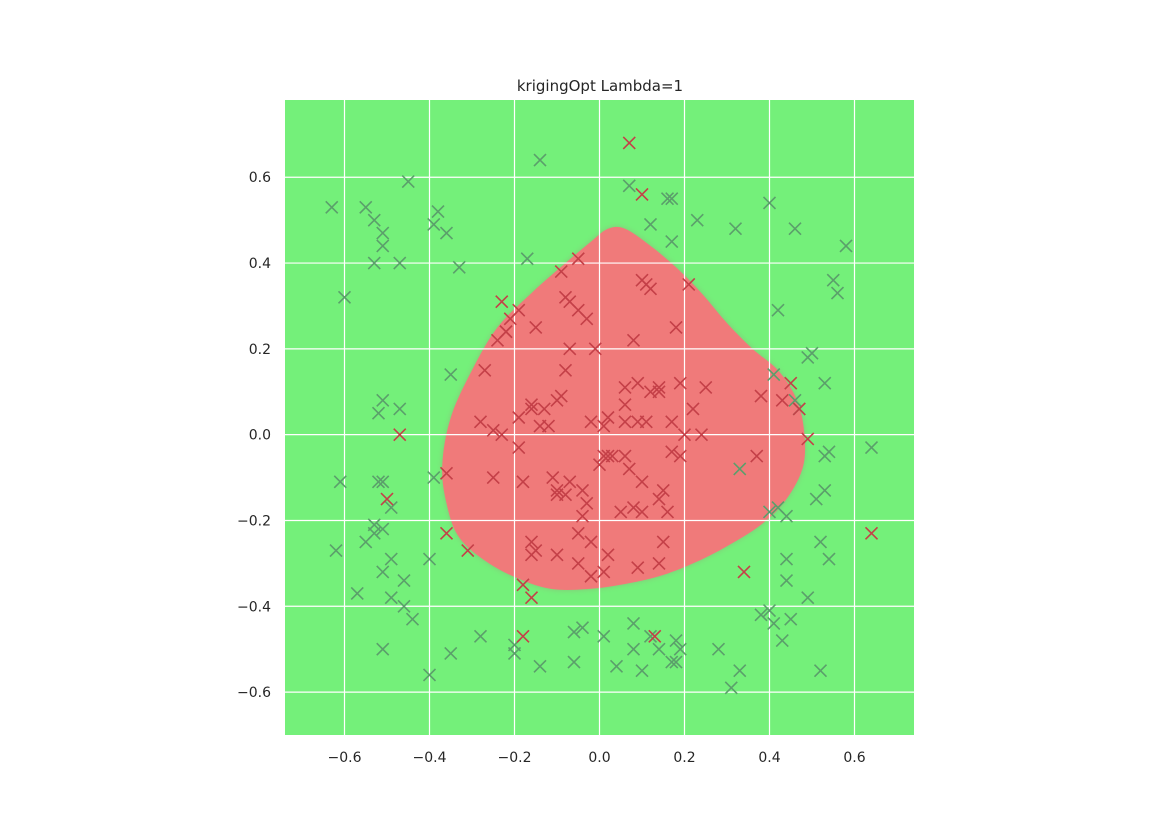 This screenshot has height=827, width=1170. What do you see at coordinates (684, 758) in the screenshot?
I see `x-tick-label: 0.2` at bounding box center [684, 758].